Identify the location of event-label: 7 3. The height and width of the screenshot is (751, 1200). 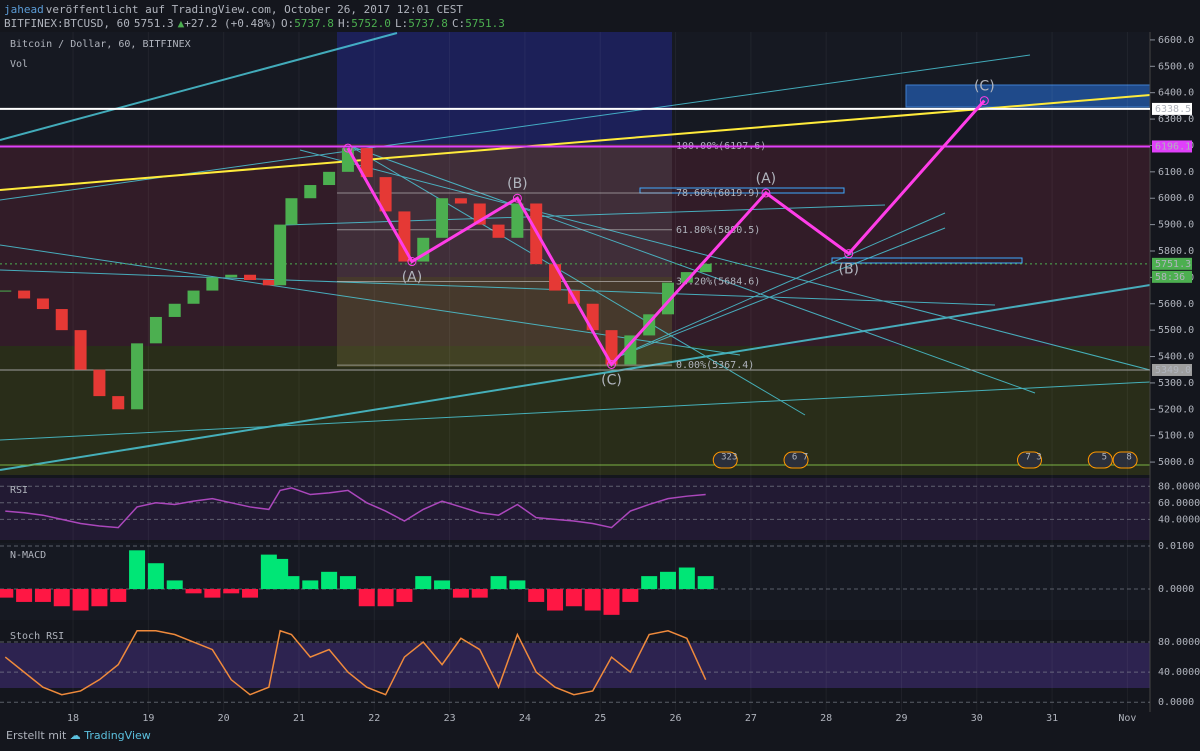
(1033, 458).